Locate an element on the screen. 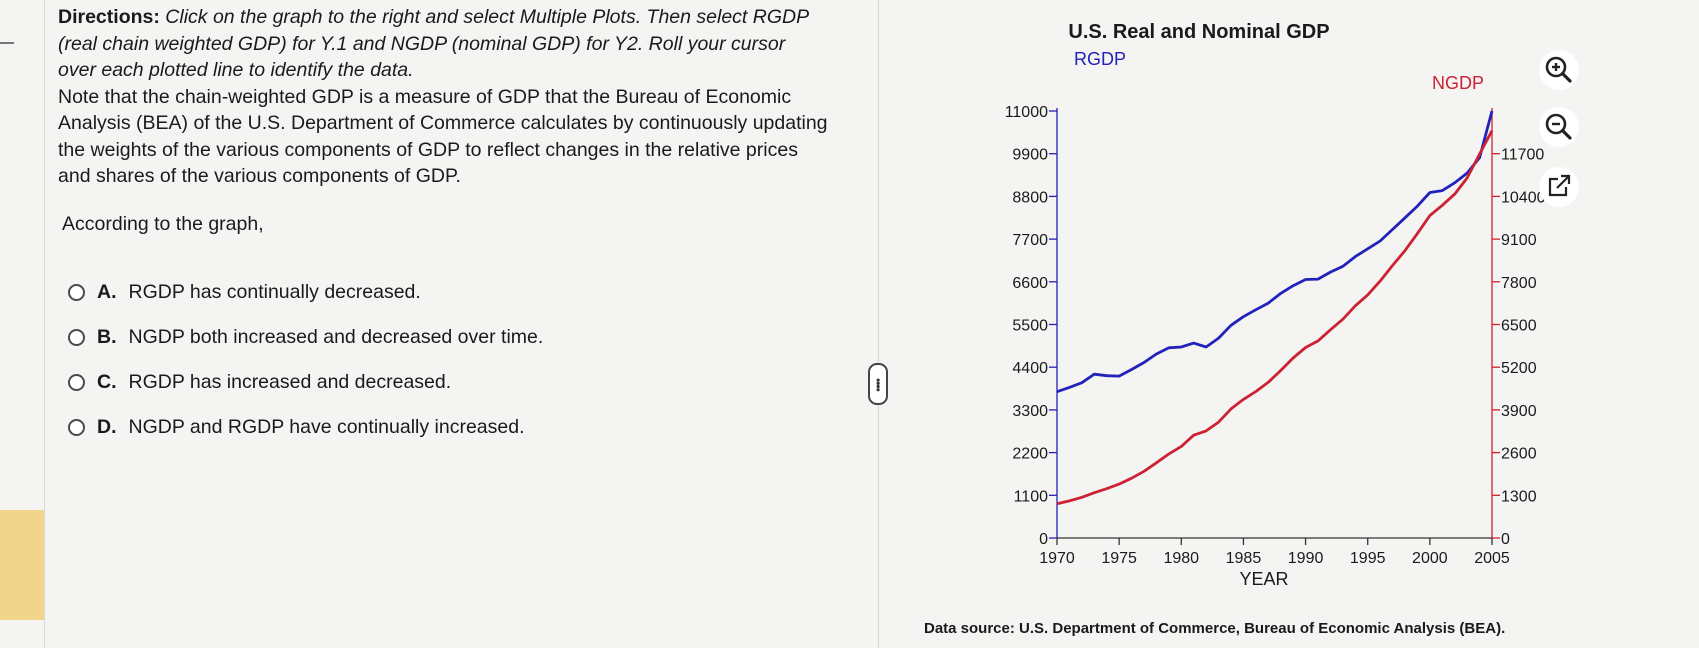  rgdp-tick-label: 1100 is located at coordinates (1031, 496).